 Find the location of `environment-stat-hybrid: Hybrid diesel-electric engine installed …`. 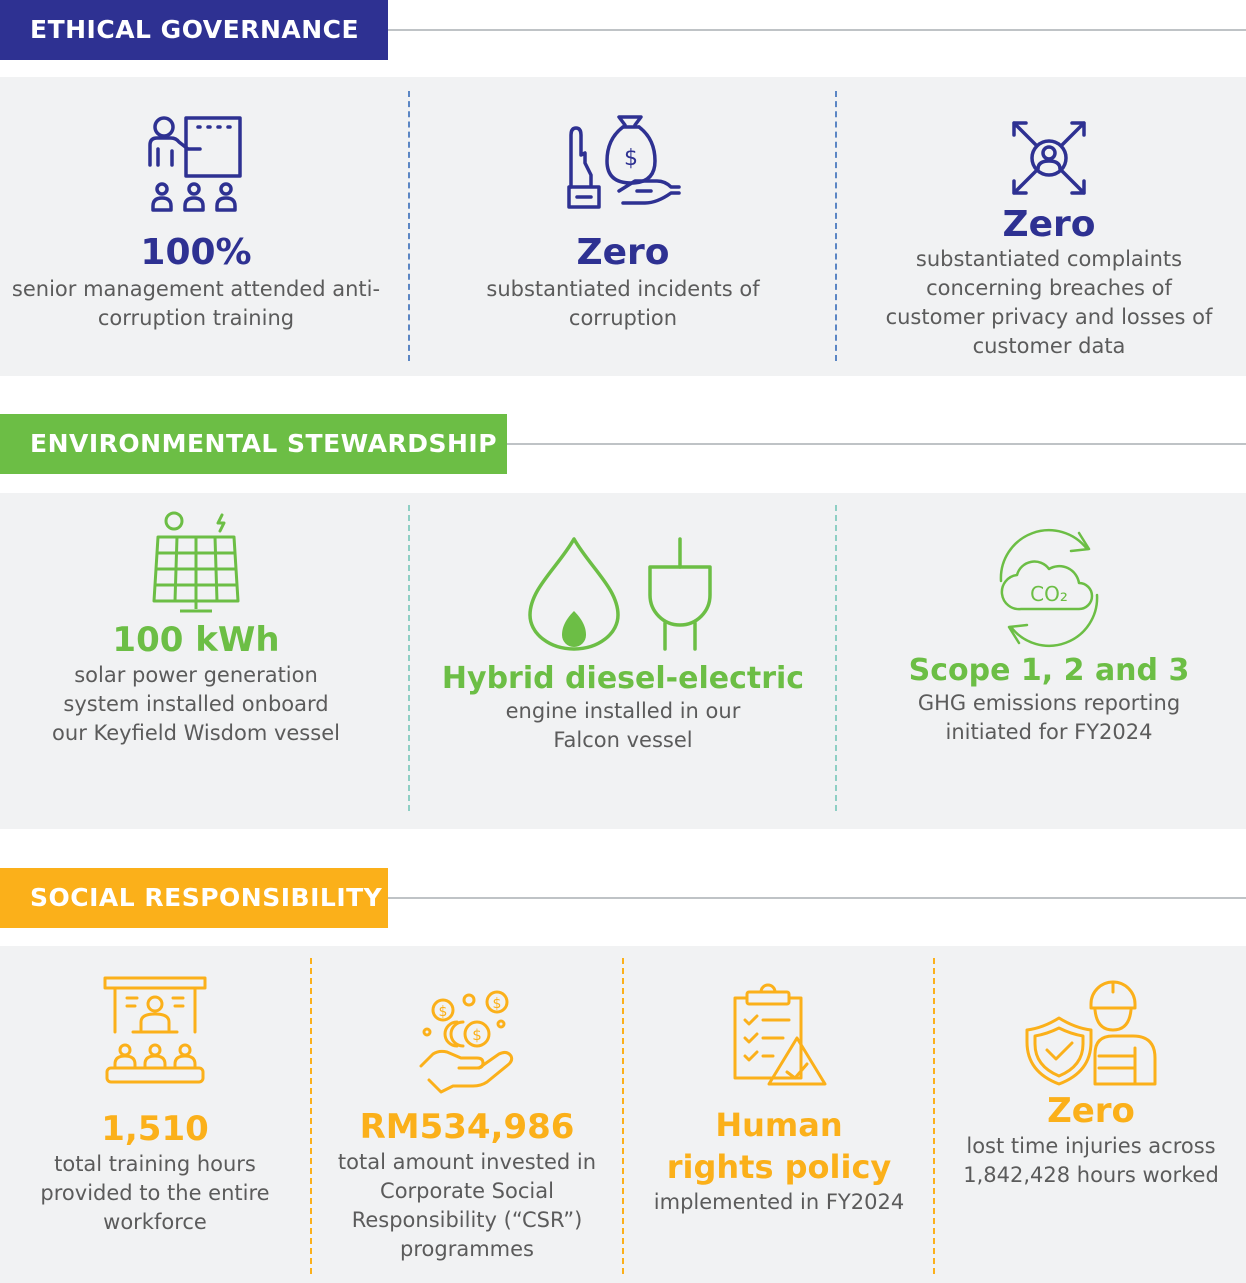

environment-stat-hybrid: Hybrid diesel-electric engine installed … is located at coordinates (623, 646).